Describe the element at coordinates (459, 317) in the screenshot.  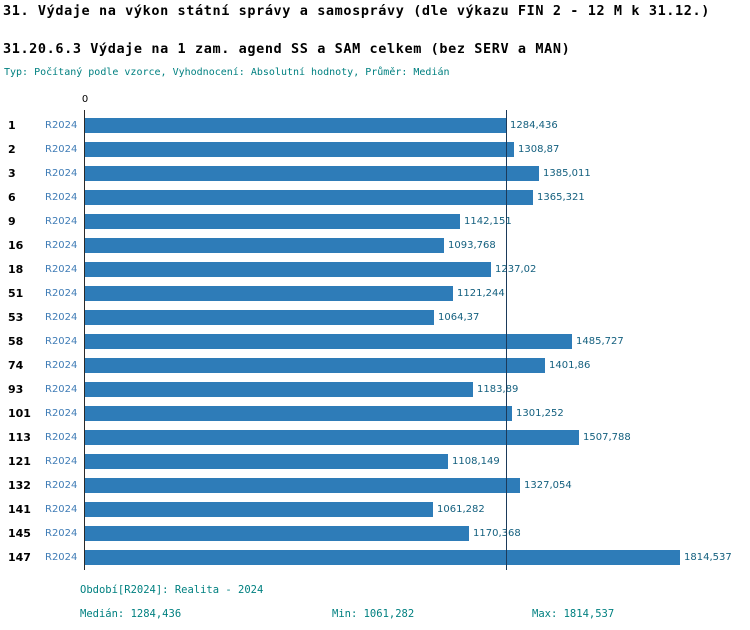
I see `value-label: 1064,37` at that location.